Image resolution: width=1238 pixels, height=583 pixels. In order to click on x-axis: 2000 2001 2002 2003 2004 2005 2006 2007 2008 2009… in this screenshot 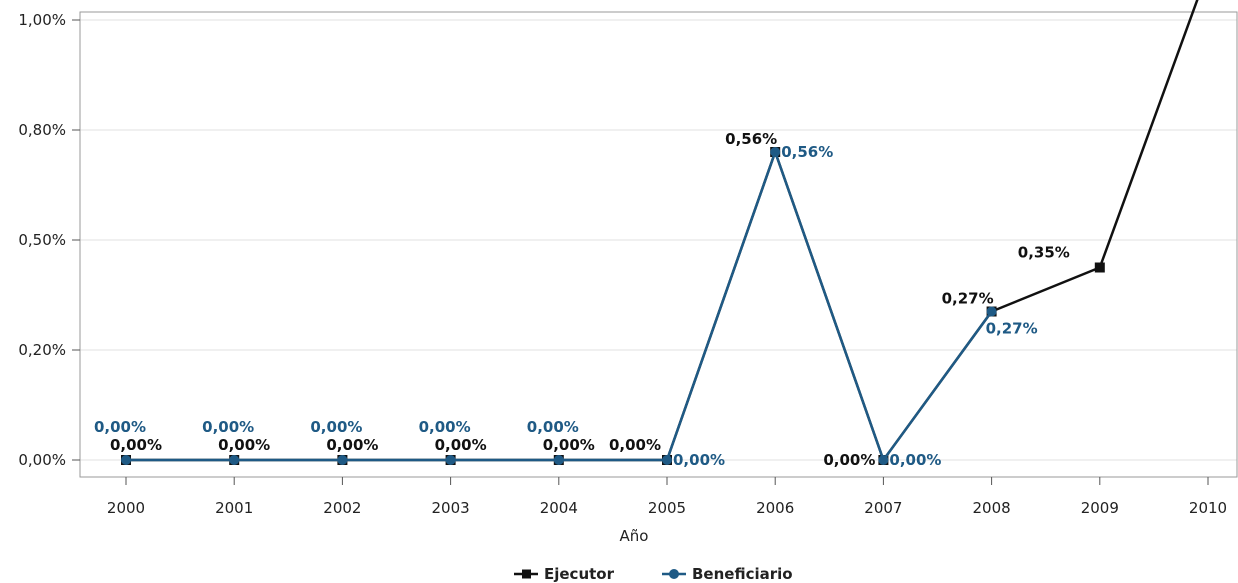, I will do `click(667, 497)`.